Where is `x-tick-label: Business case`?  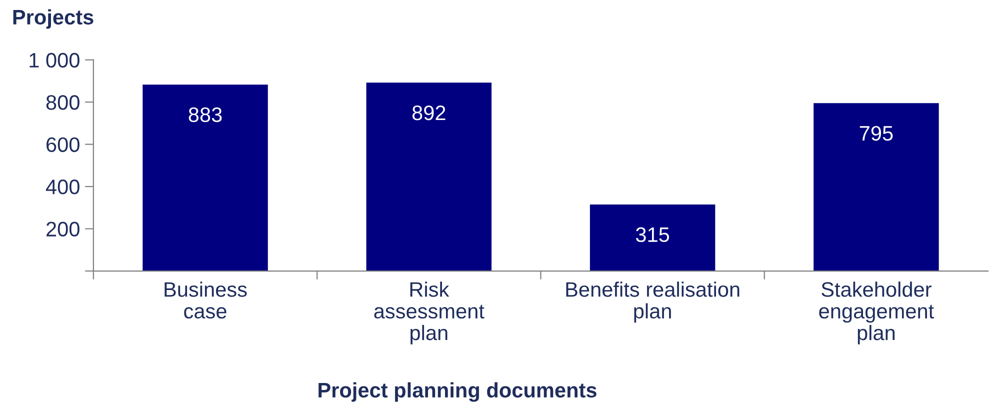 x-tick-label: Business case is located at coordinates (205, 300).